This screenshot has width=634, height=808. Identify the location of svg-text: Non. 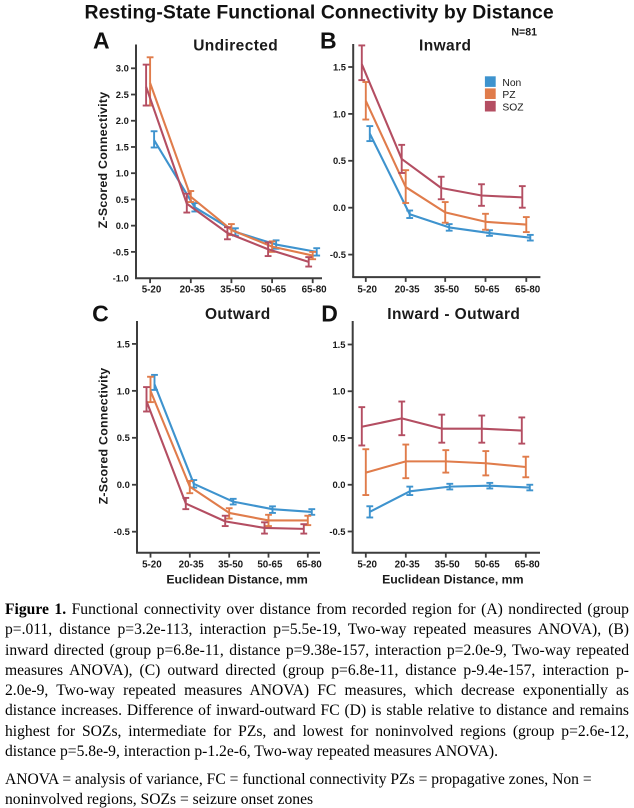
(511, 83).